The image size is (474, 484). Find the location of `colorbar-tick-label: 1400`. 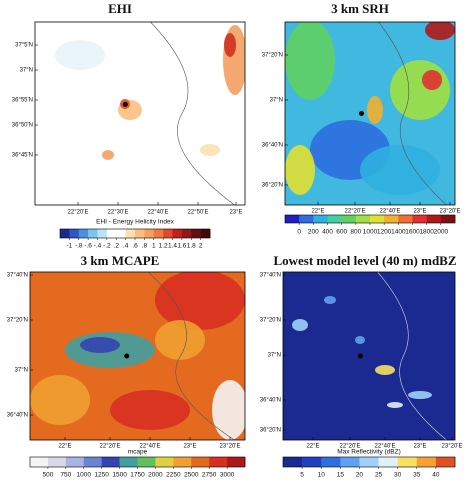

colorbar-tick-label: 1400 is located at coordinates (398, 232).